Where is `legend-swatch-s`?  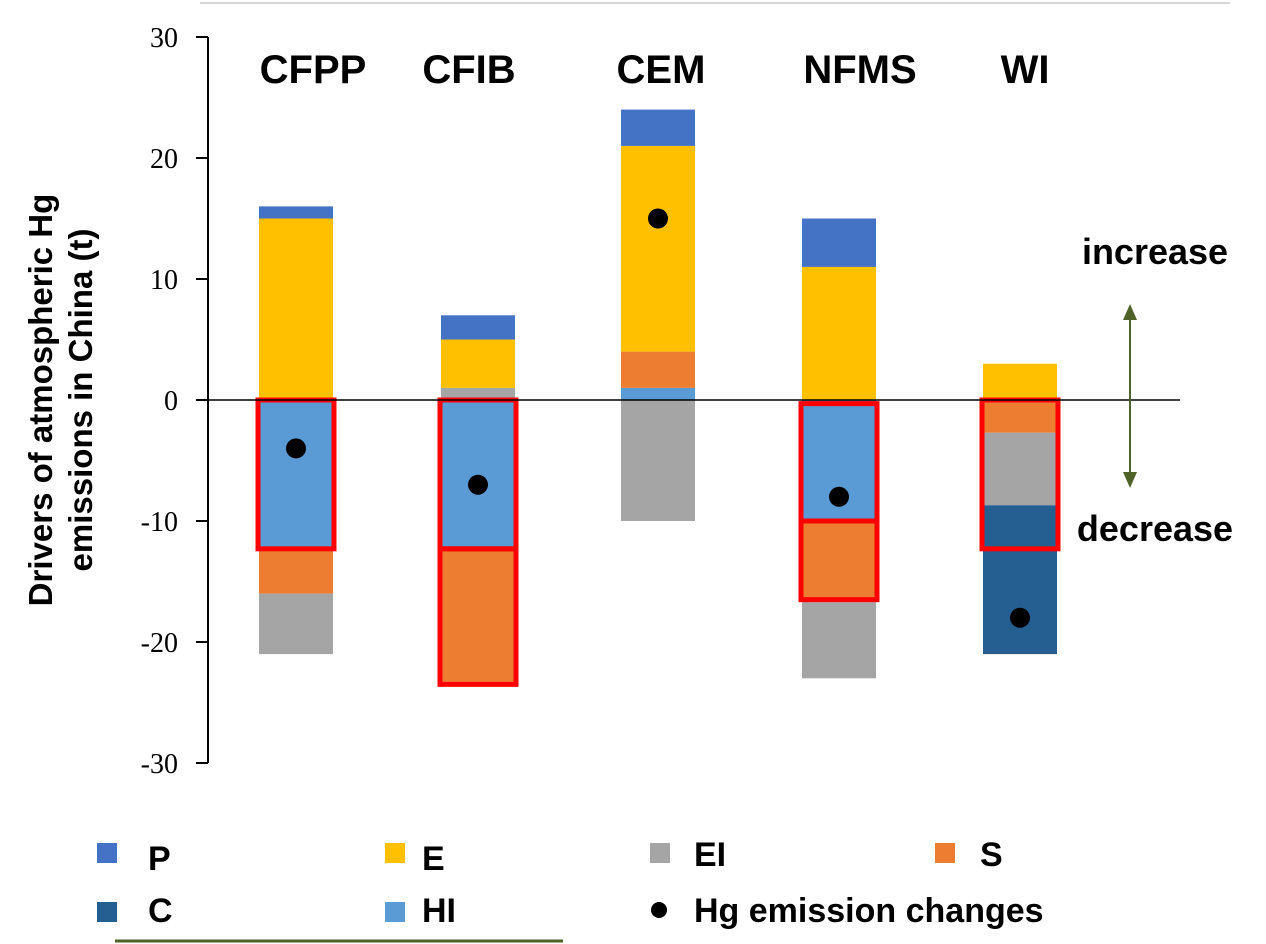
legend-swatch-s is located at coordinates (945, 853).